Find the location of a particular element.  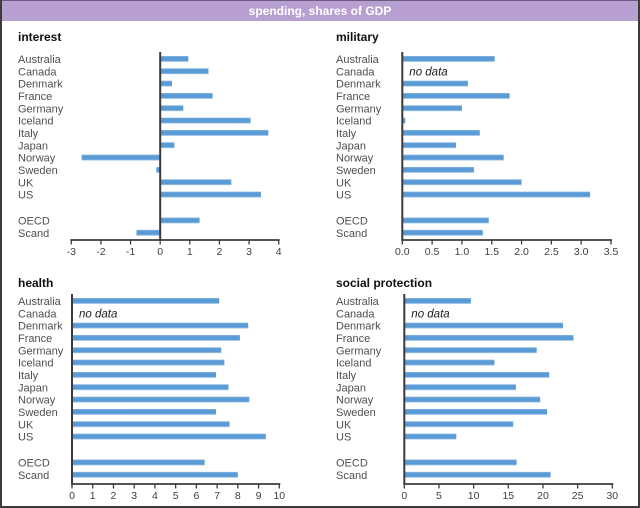

x-tick-label-1: 0.5 is located at coordinates (432, 252).